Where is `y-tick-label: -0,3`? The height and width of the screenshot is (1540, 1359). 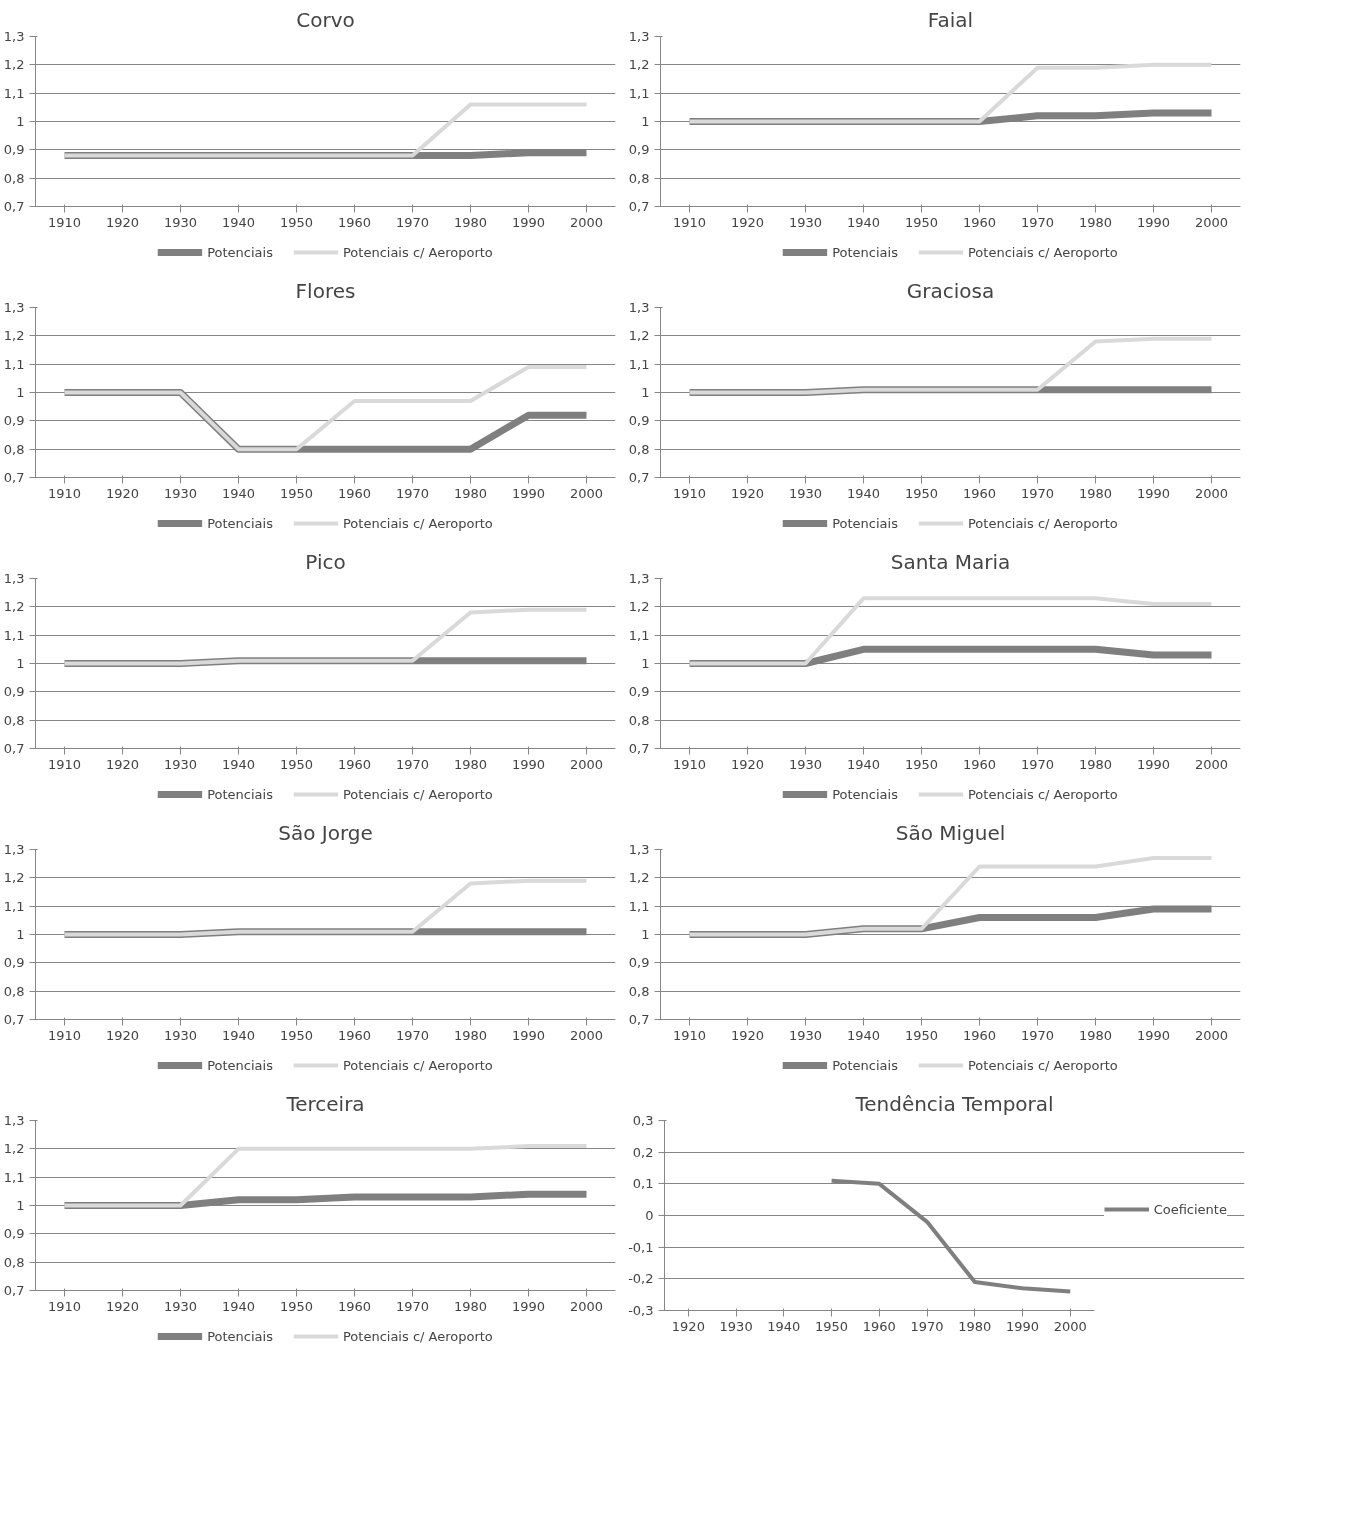
y-tick-label: -0,3 is located at coordinates (641, 1310).